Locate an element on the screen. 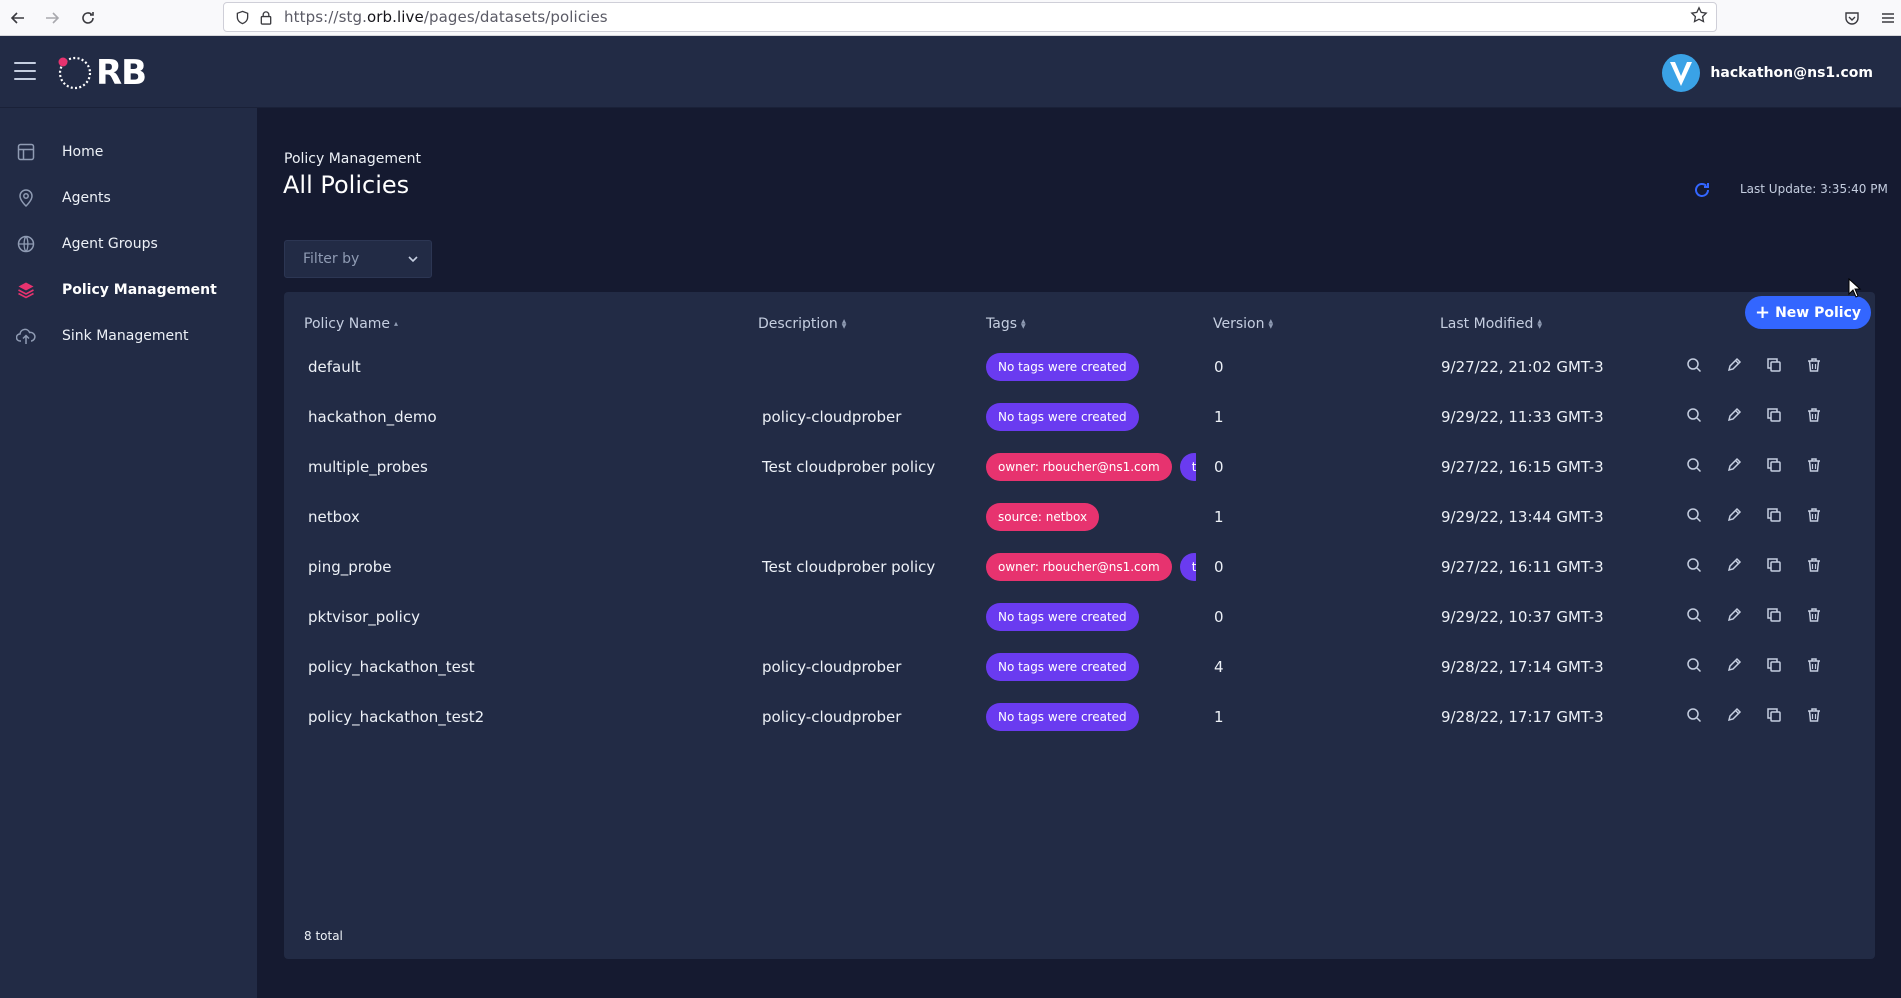 Image resolution: width=1901 pixels, height=998 pixels. column-header-last-modified: Last Modified ▲ ▼ is located at coordinates (1491, 324).